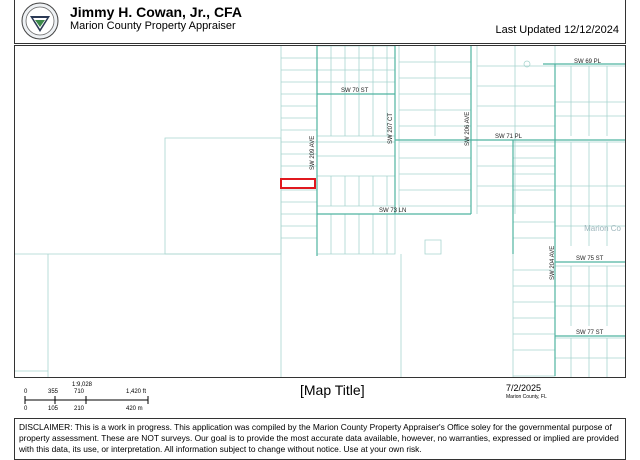  I want to click on scale-tick-label: 210, so click(79, 409).